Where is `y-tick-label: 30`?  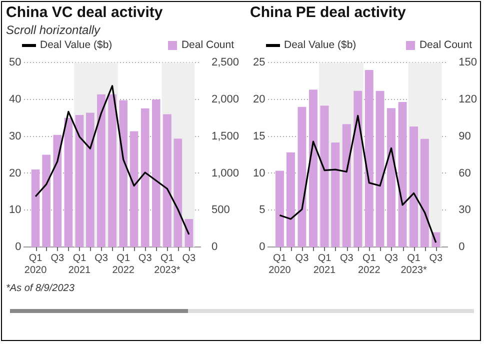 y-tick-label: 30 is located at coordinates (15, 136).